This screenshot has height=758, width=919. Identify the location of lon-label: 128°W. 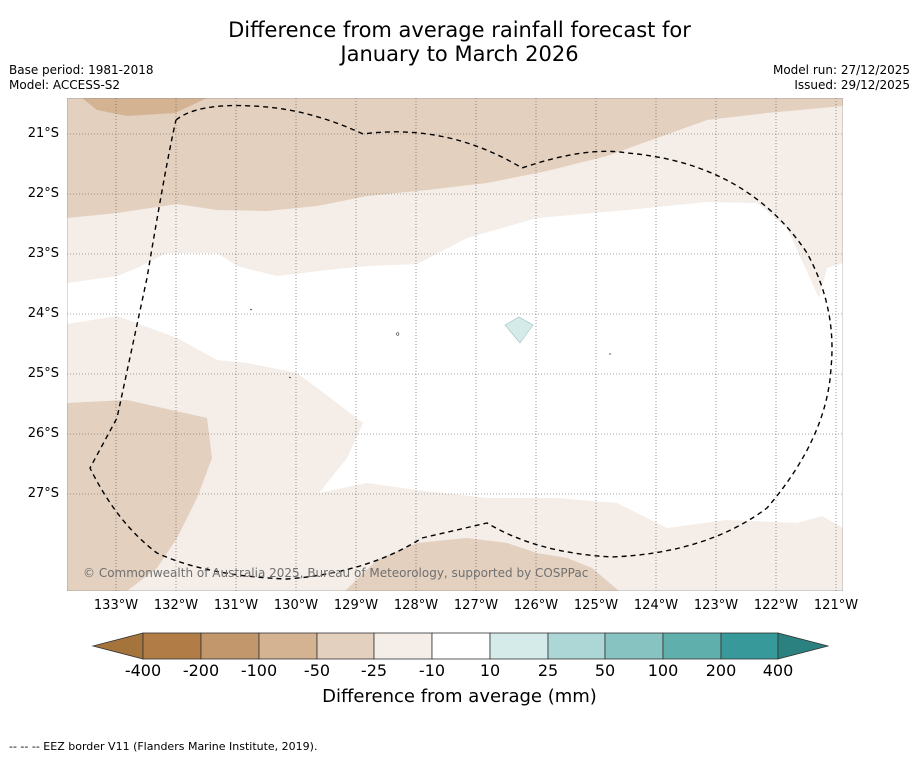
(416, 605).